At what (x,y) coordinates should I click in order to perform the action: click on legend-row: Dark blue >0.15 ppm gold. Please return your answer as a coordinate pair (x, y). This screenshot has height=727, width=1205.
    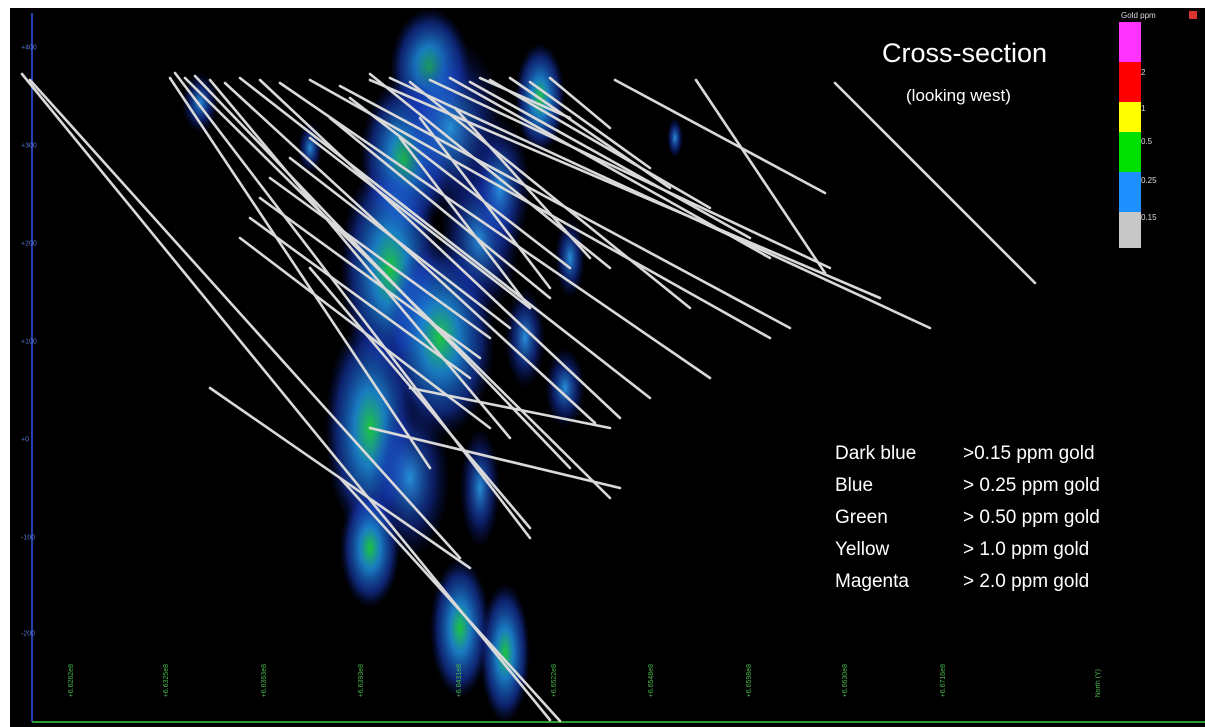
    Looking at the image, I should click on (967, 454).